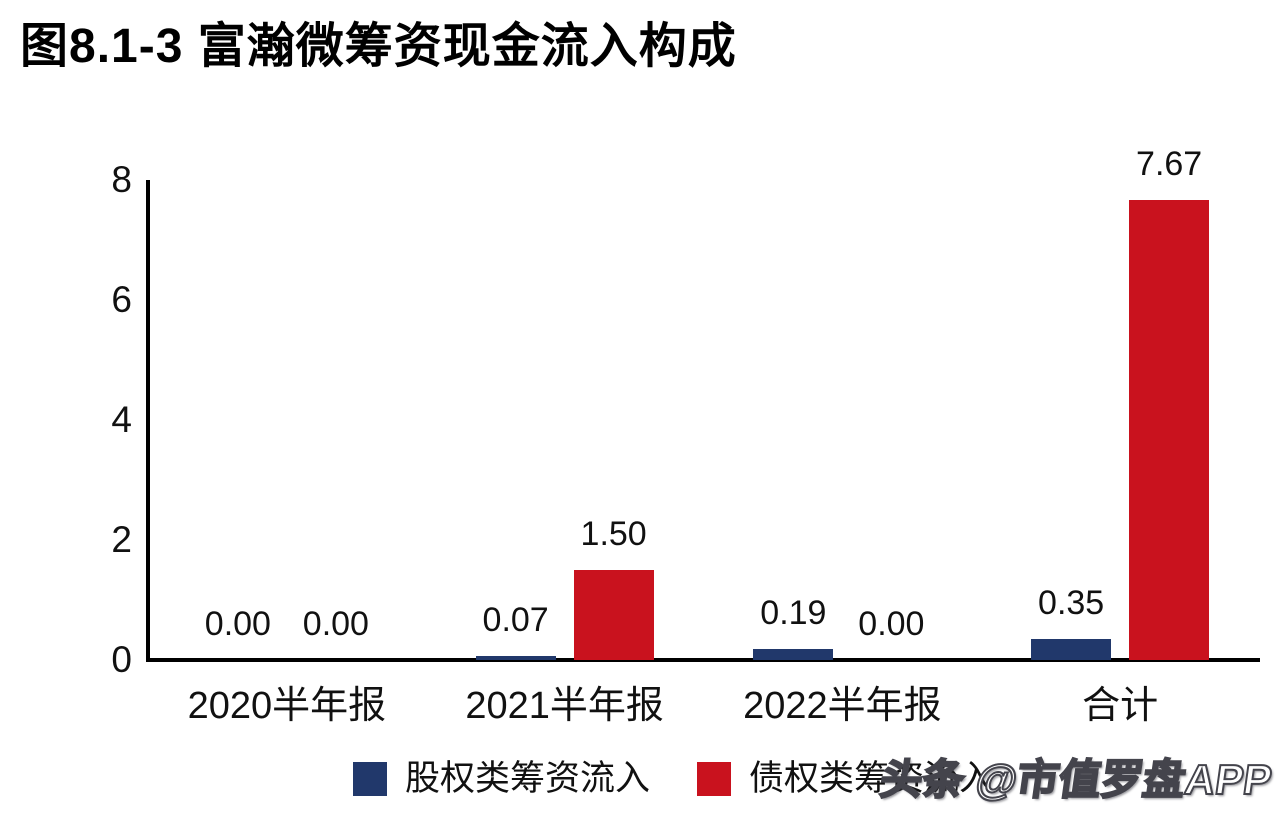  I want to click on x-category-label: 2021半年报, so click(564, 706).